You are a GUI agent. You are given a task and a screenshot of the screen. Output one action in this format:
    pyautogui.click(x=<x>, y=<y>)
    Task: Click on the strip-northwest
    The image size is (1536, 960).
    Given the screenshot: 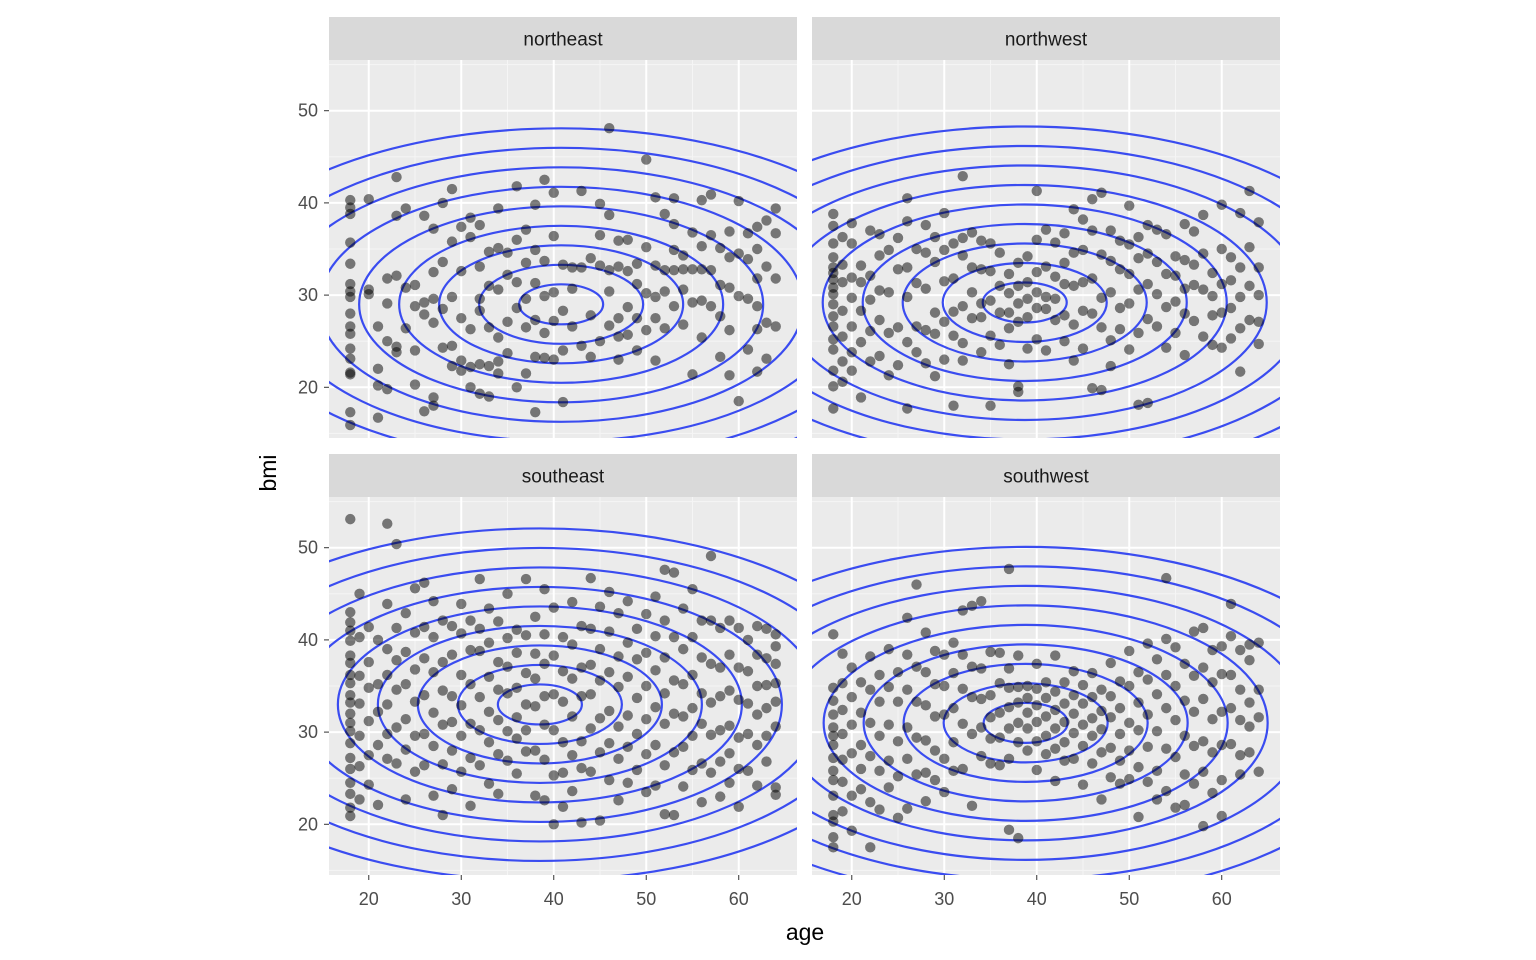 What is the action you would take?
    pyautogui.click(x=1046, y=38)
    